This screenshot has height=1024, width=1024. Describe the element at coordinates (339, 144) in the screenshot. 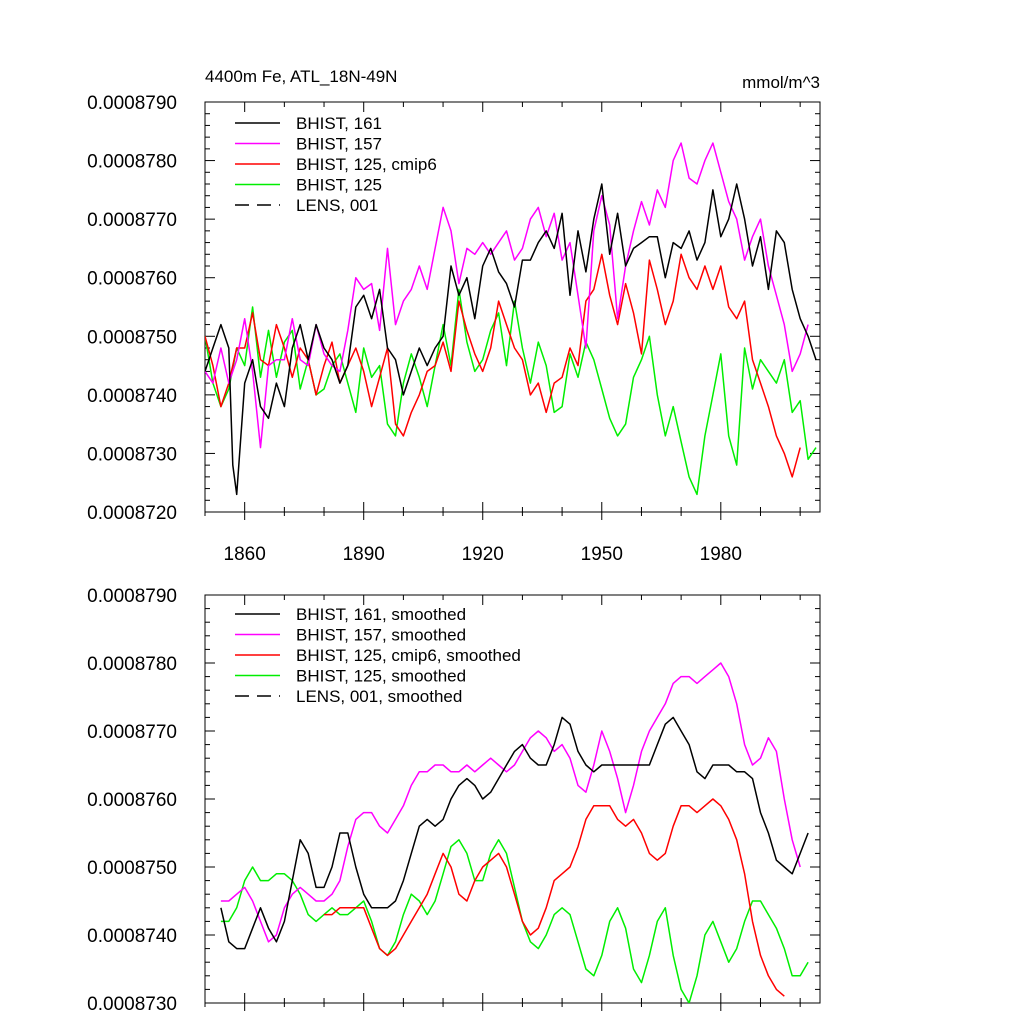

I see `legend-label: BHIST, 157` at that location.